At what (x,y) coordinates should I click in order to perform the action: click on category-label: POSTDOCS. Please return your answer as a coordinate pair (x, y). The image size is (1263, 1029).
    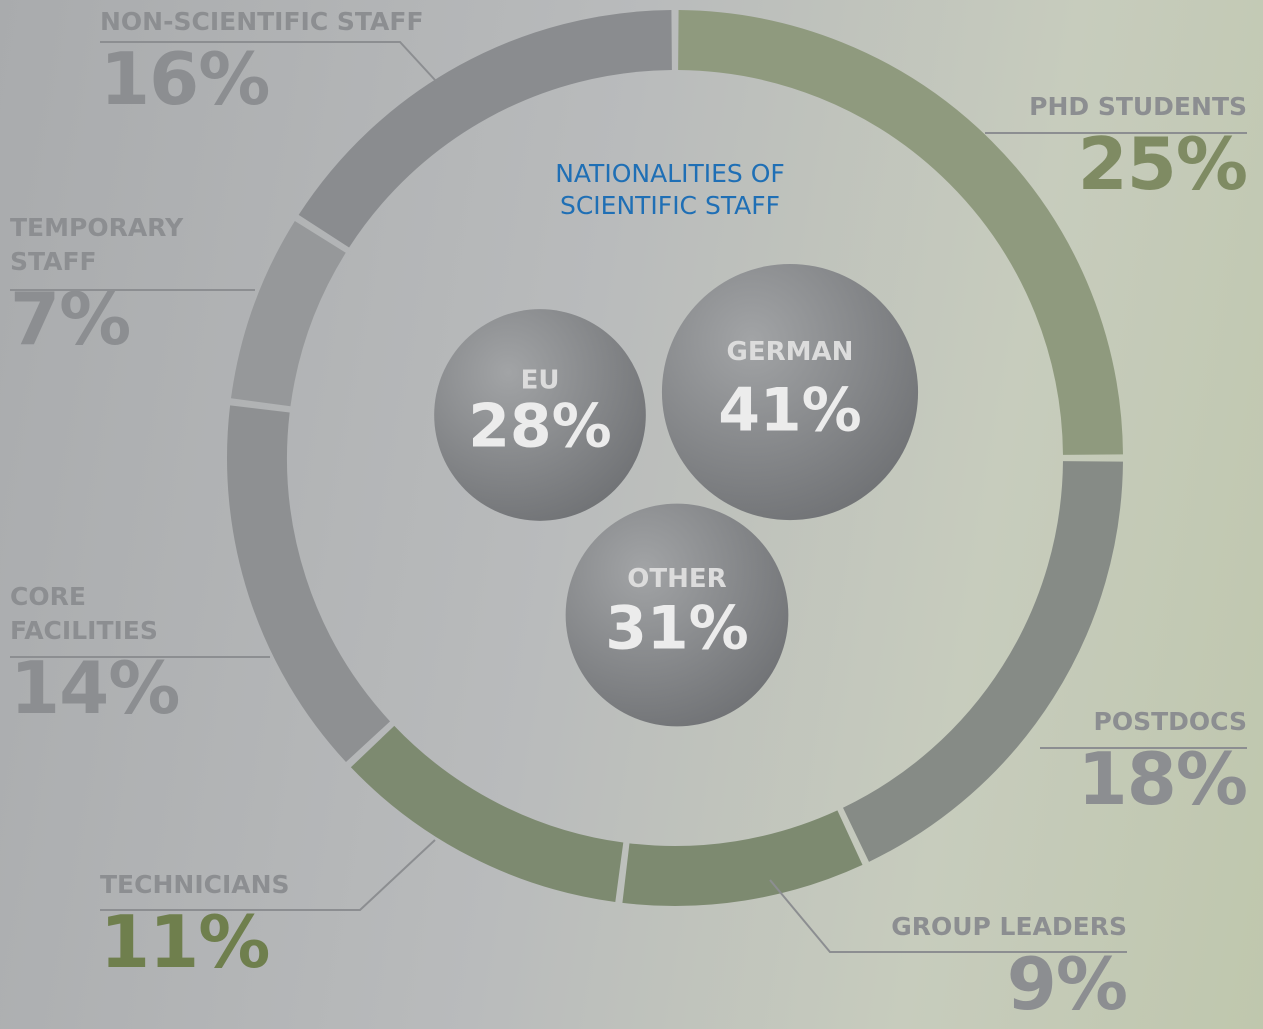
    Looking at the image, I should click on (1170, 721).